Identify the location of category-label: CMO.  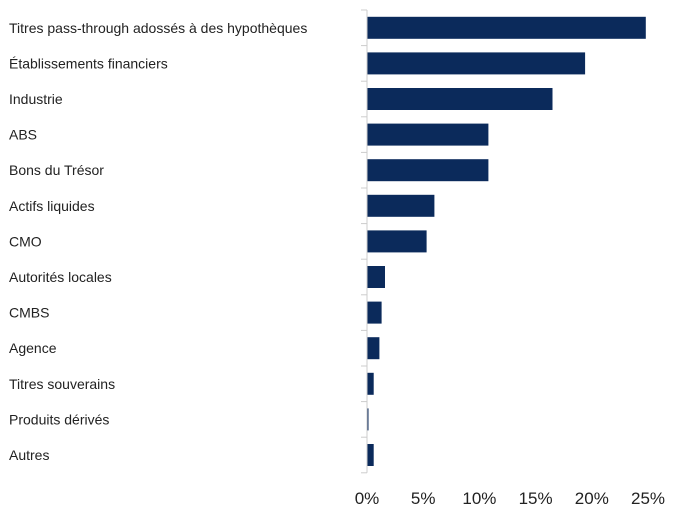
(25, 241).